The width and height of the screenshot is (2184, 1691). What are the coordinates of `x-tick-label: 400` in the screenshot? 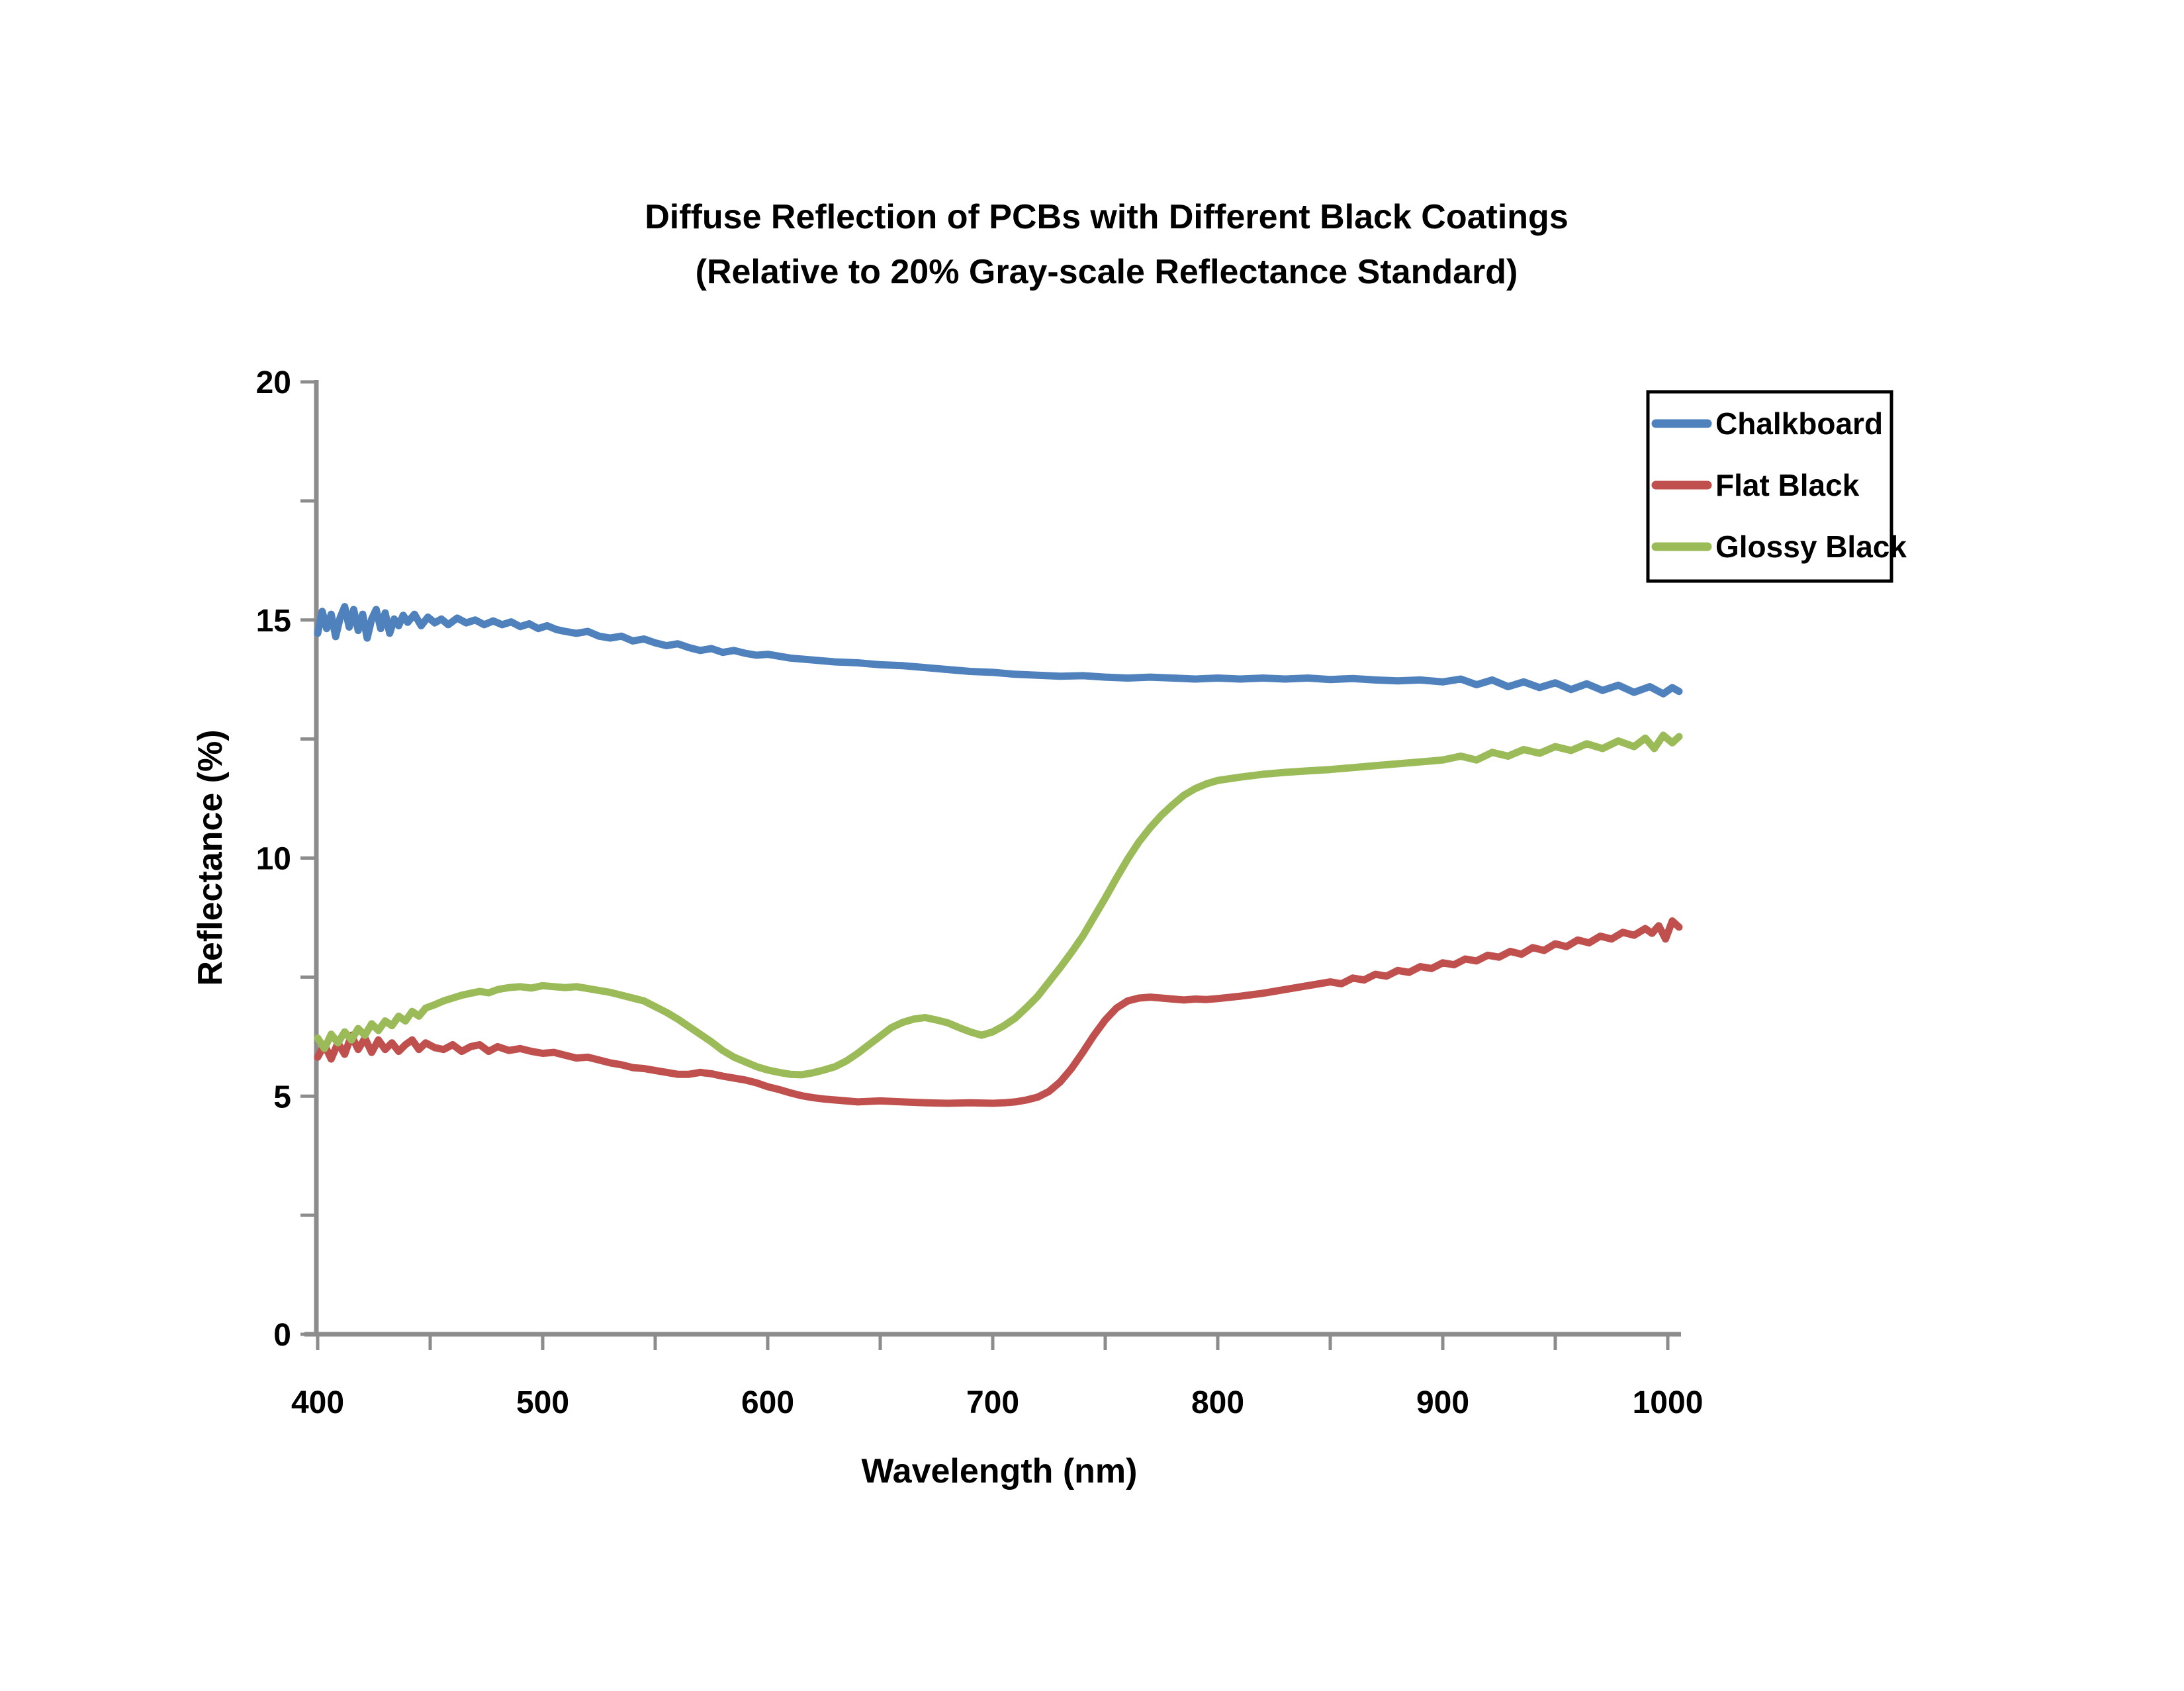 It's located at (317, 1402).